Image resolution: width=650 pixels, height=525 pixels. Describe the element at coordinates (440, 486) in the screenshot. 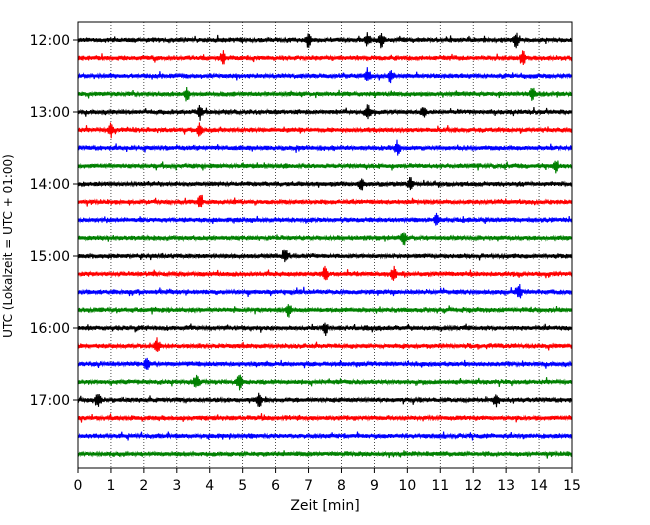

I see `x-tick-label: 11` at that location.